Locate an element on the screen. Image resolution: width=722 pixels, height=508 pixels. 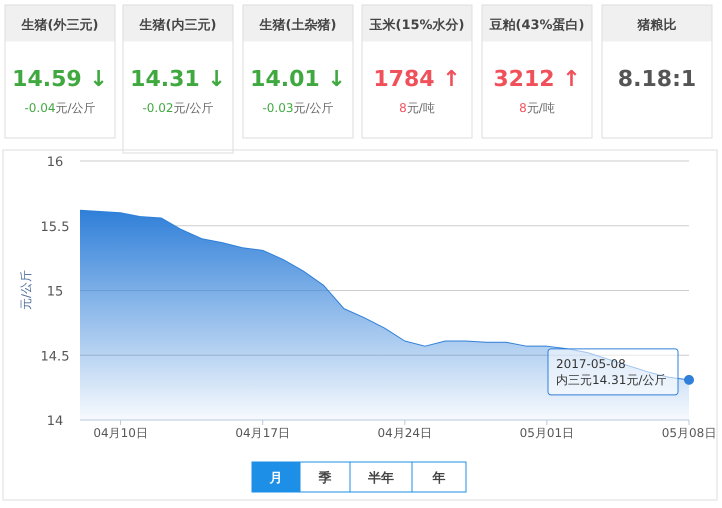
text: 14.31 ↓ is located at coordinates (178, 79).